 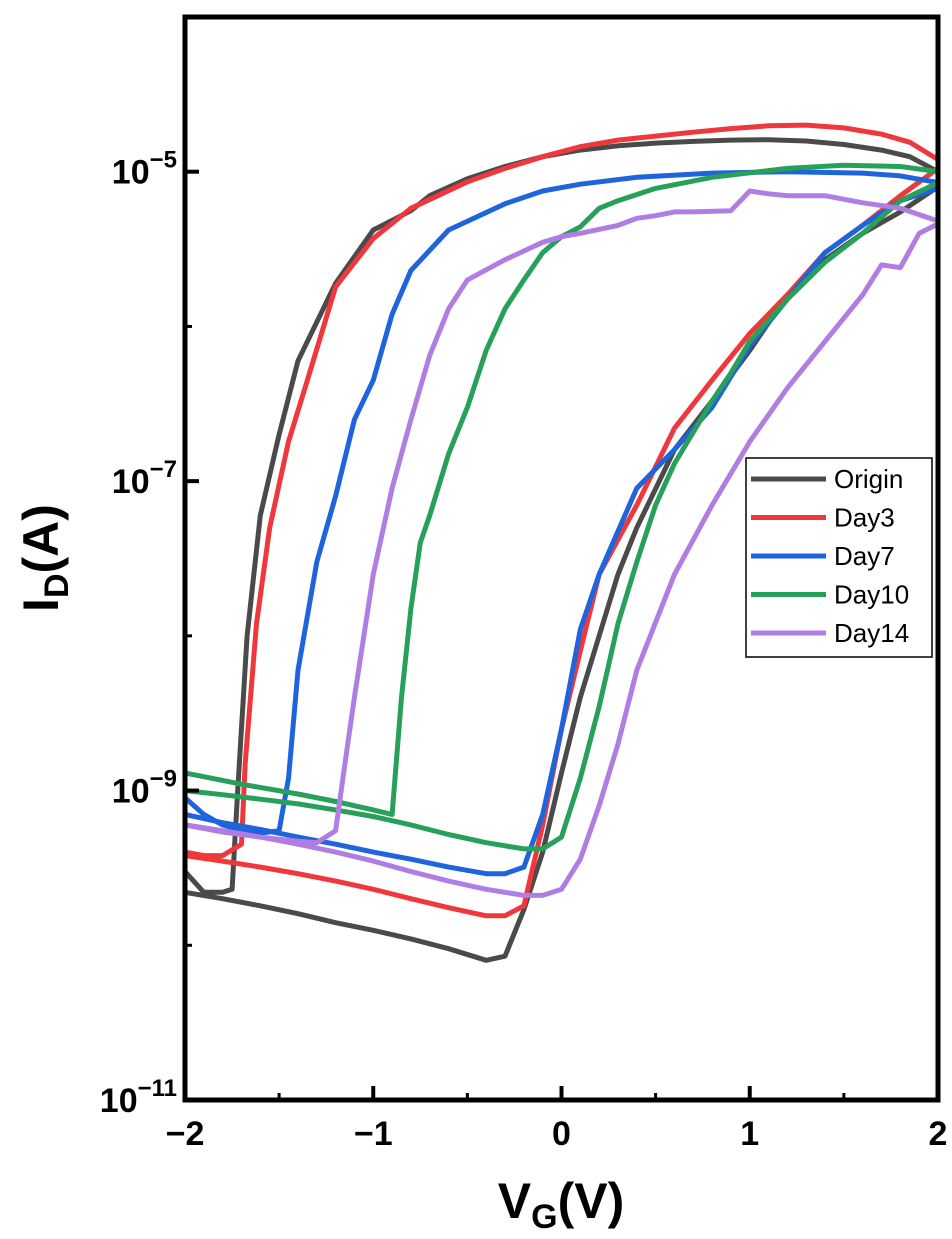 What do you see at coordinates (144, 478) in the screenshot?
I see `y-tick-label: 10⁻⁷` at bounding box center [144, 478].